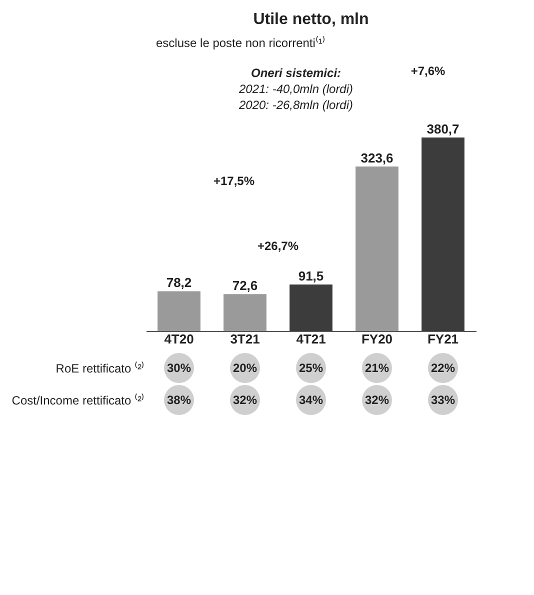  What do you see at coordinates (245, 368) in the screenshot?
I see `text: 20%` at bounding box center [245, 368].